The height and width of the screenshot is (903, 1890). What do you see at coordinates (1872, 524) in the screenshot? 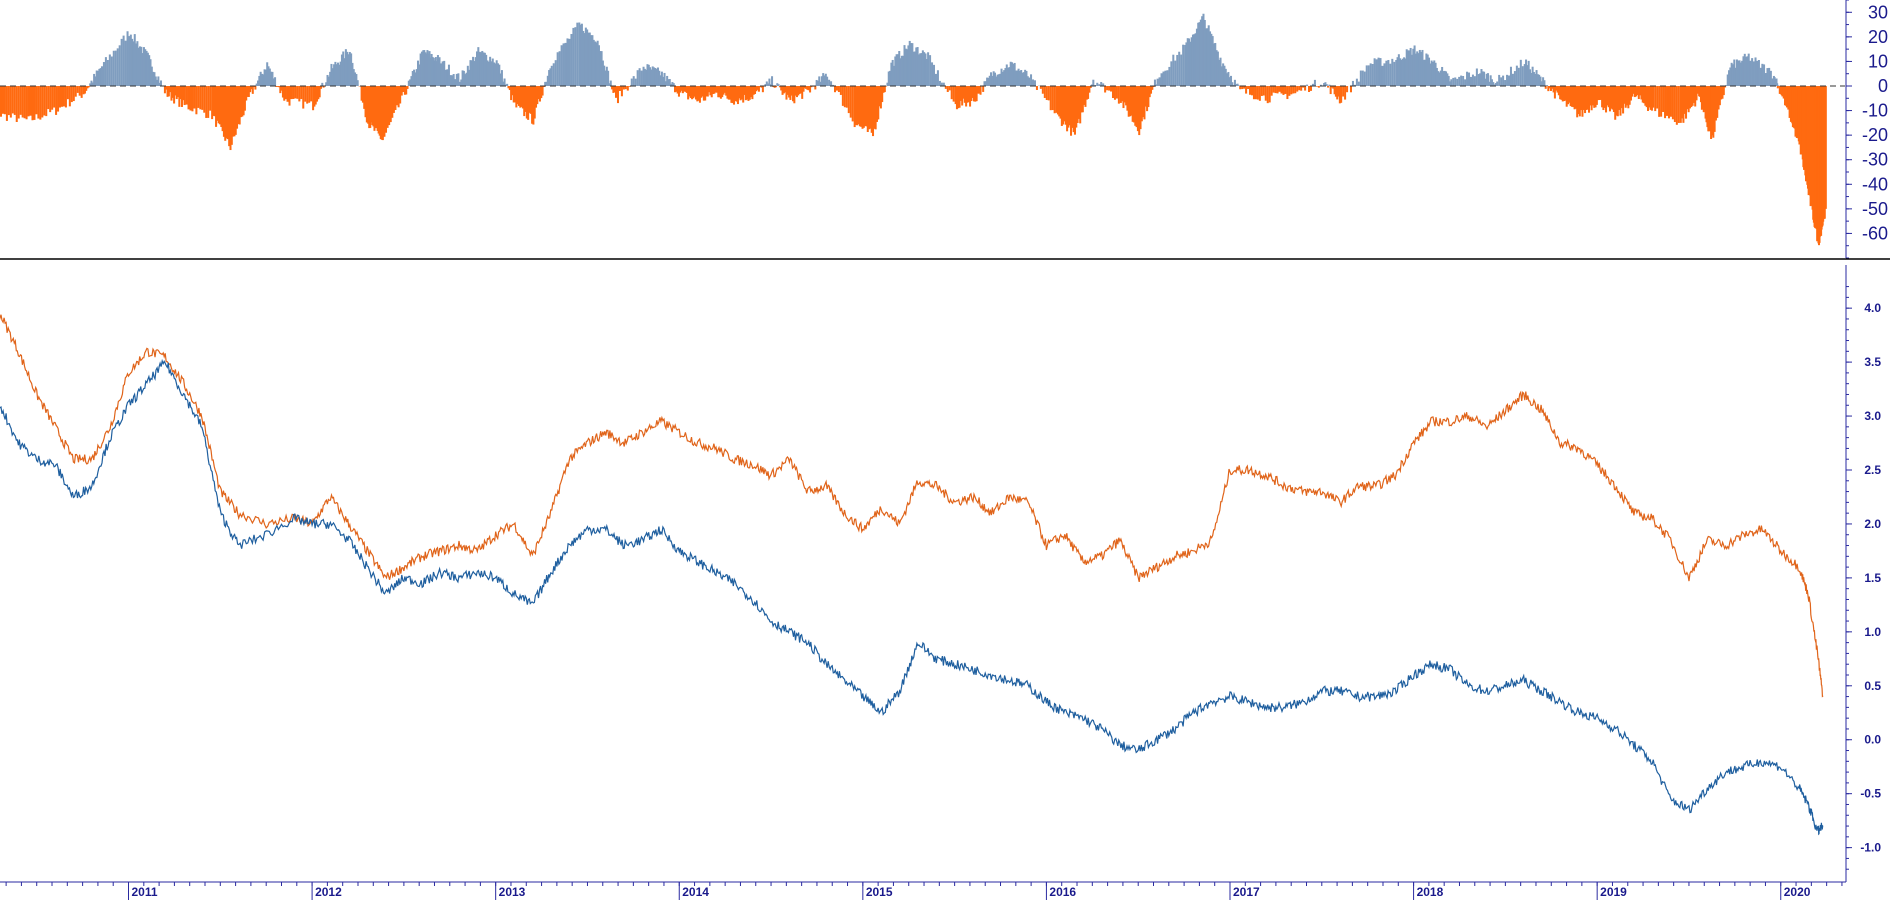
I see `bottom-y-tick-label: 2.0` at bounding box center [1872, 524].